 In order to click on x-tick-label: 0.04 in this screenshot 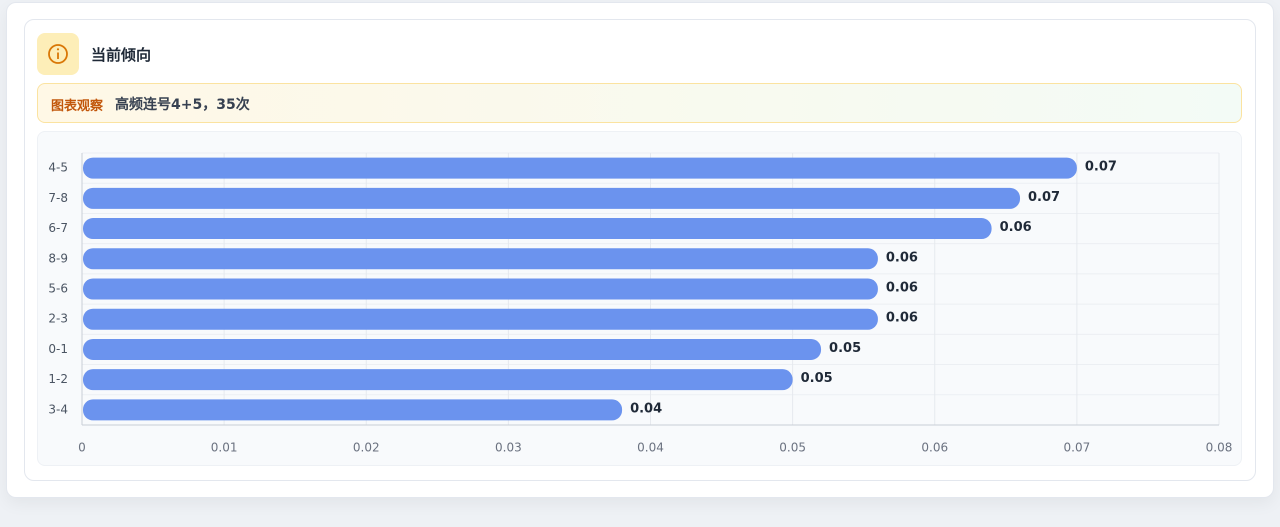, I will do `click(650, 448)`.